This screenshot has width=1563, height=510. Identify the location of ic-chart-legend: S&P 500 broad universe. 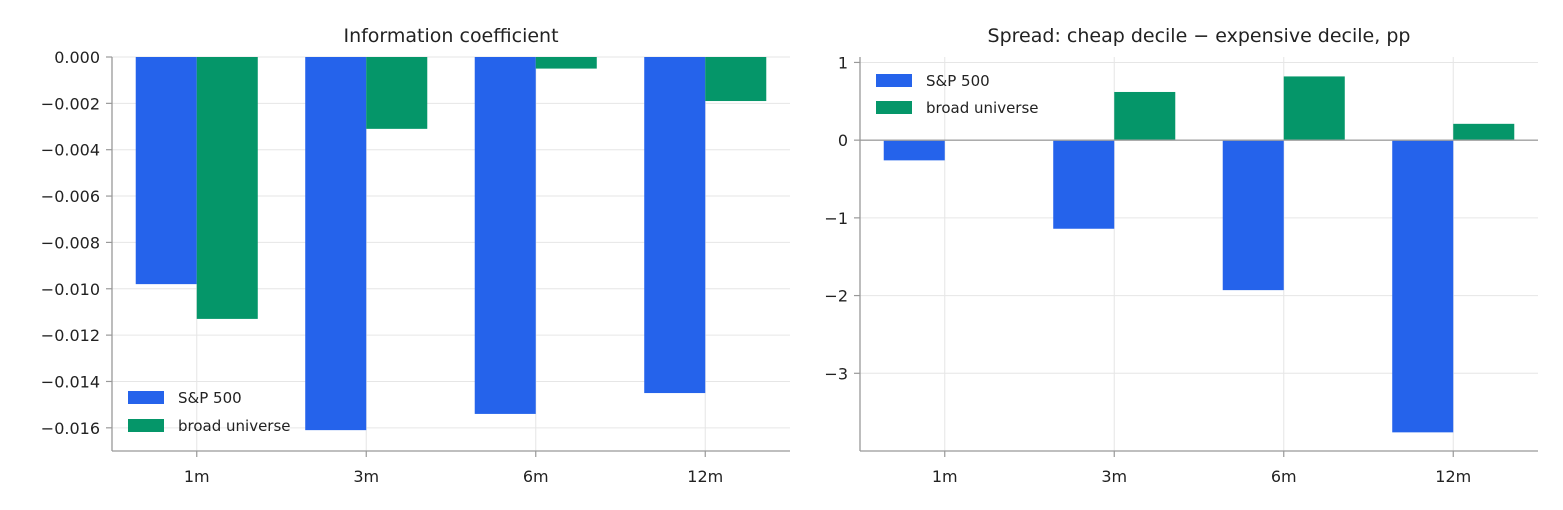
(209, 412).